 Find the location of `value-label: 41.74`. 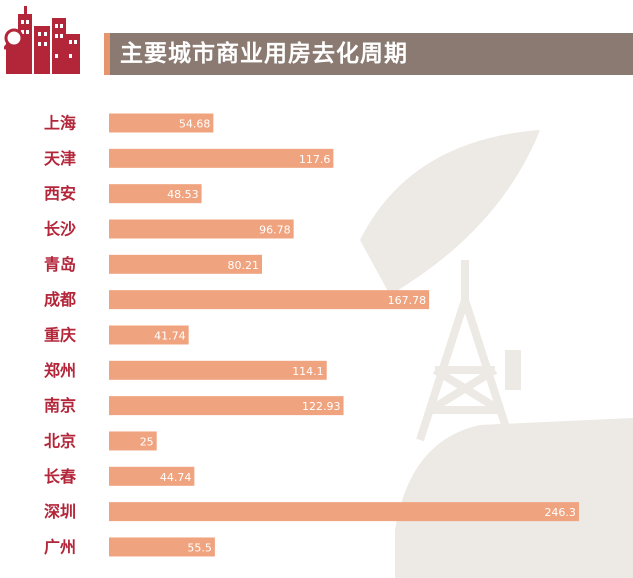

value-label: 41.74 is located at coordinates (170, 335).